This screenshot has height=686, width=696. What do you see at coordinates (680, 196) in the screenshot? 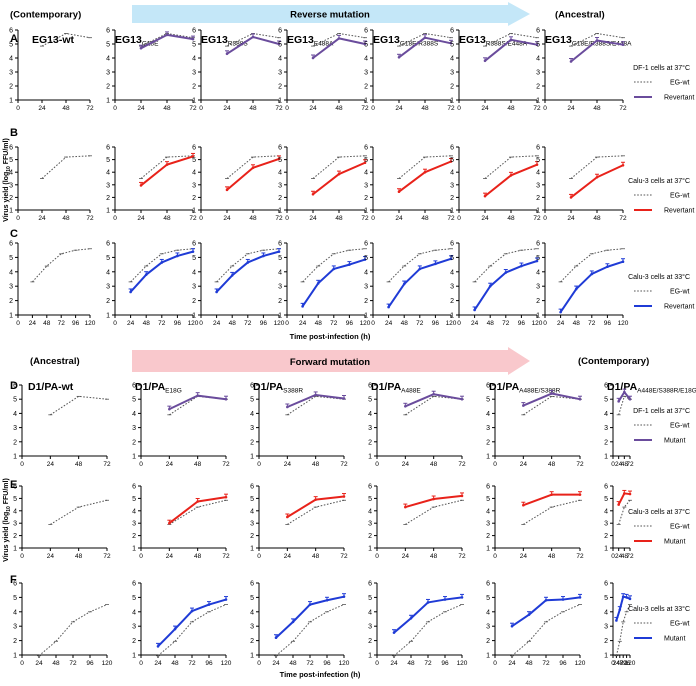
I see `legend-wt-label: EG-wt` at bounding box center [680, 196].